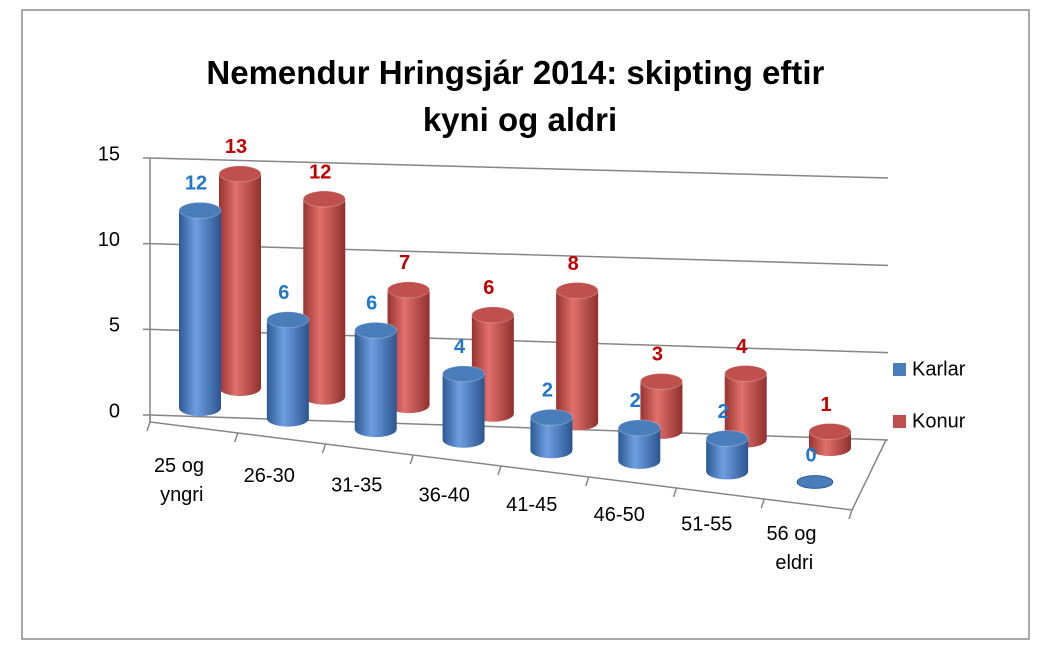 Image resolution: width=1041 pixels, height=649 pixels. Describe the element at coordinates (236, 147) in the screenshot. I see `value-label: 13` at that location.